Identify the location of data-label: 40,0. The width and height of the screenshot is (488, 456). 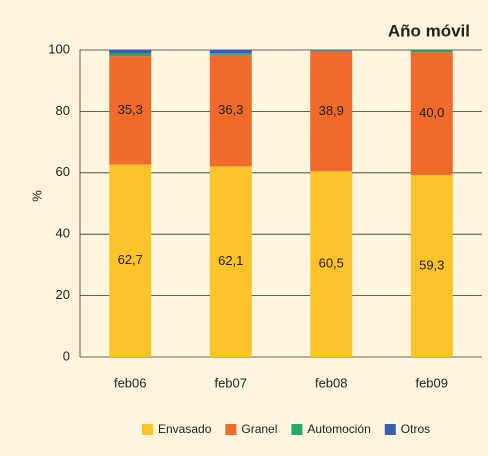
(431, 112).